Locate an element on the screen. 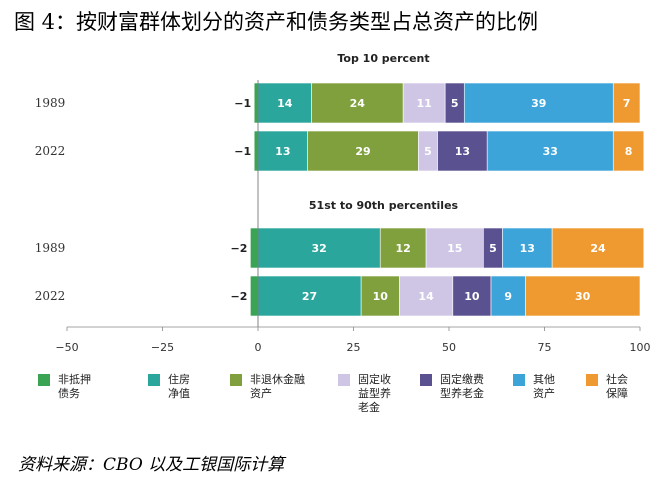 The height and width of the screenshot is (486, 661). x-tick-label: −25 is located at coordinates (162, 347).